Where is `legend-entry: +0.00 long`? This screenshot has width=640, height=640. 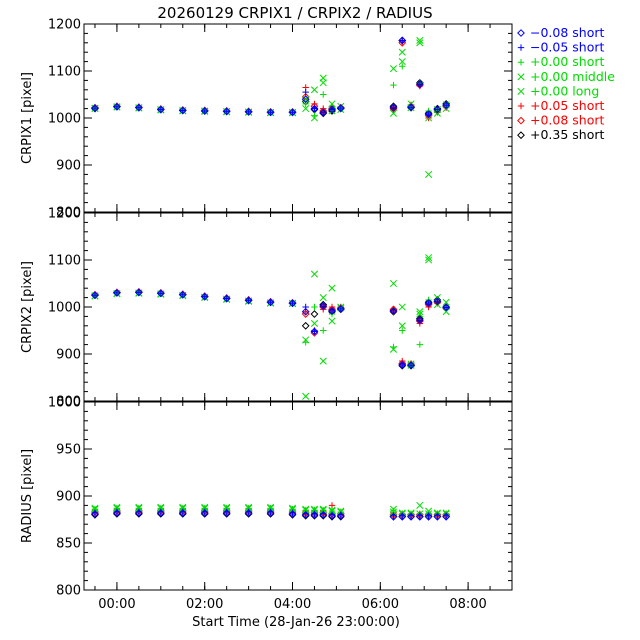
legend-entry: +0.00 long is located at coordinates (558, 90).